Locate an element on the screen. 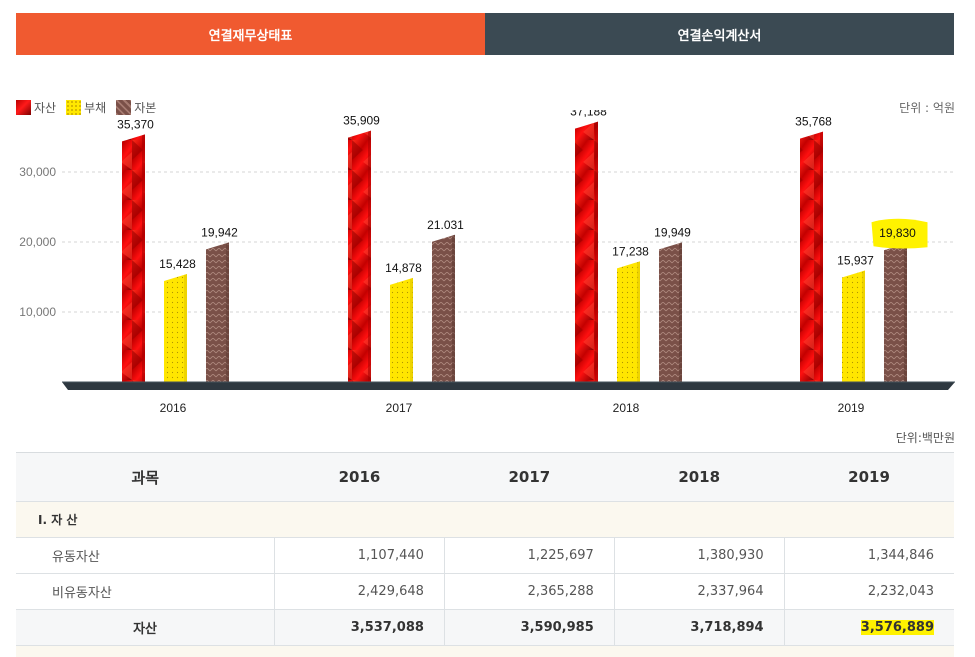 This screenshot has width=975, height=657. header-account: 과목 is located at coordinates (145, 477).